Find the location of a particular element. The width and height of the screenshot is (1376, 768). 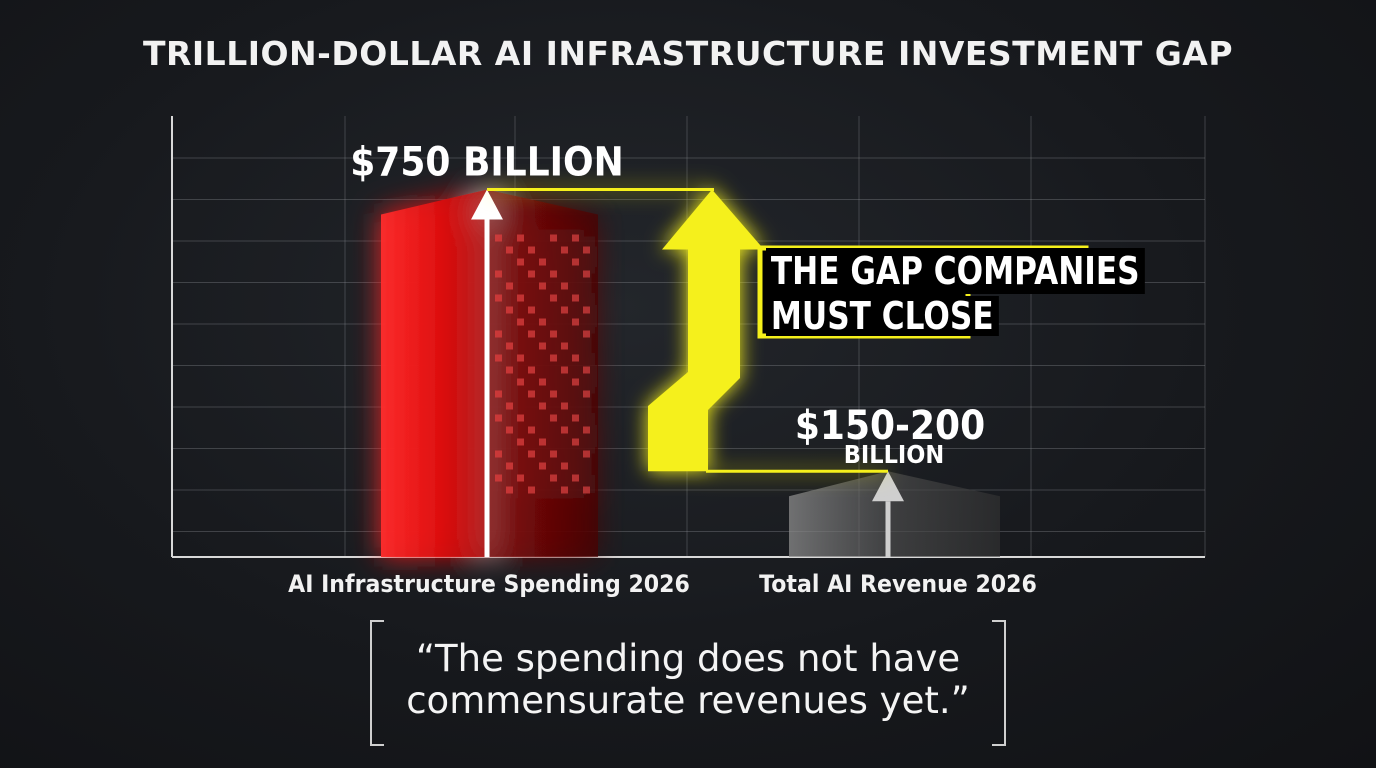

gap-callout: THE GAP COMPANIES MUST CLOSE is located at coordinates (950, 292).